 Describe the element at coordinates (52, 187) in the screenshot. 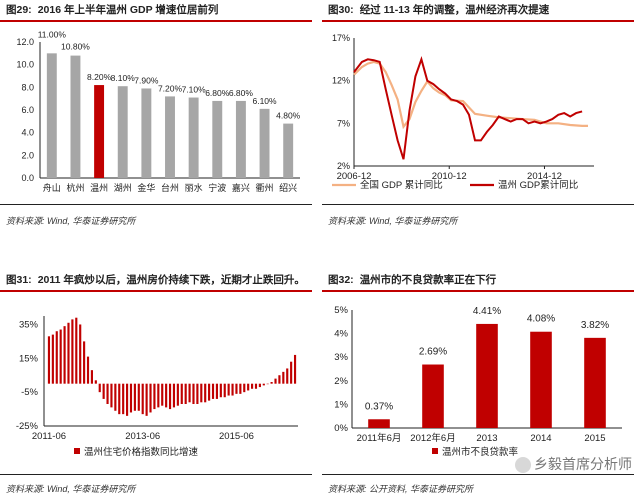

I see `x-tick-label: 舟山` at that location.